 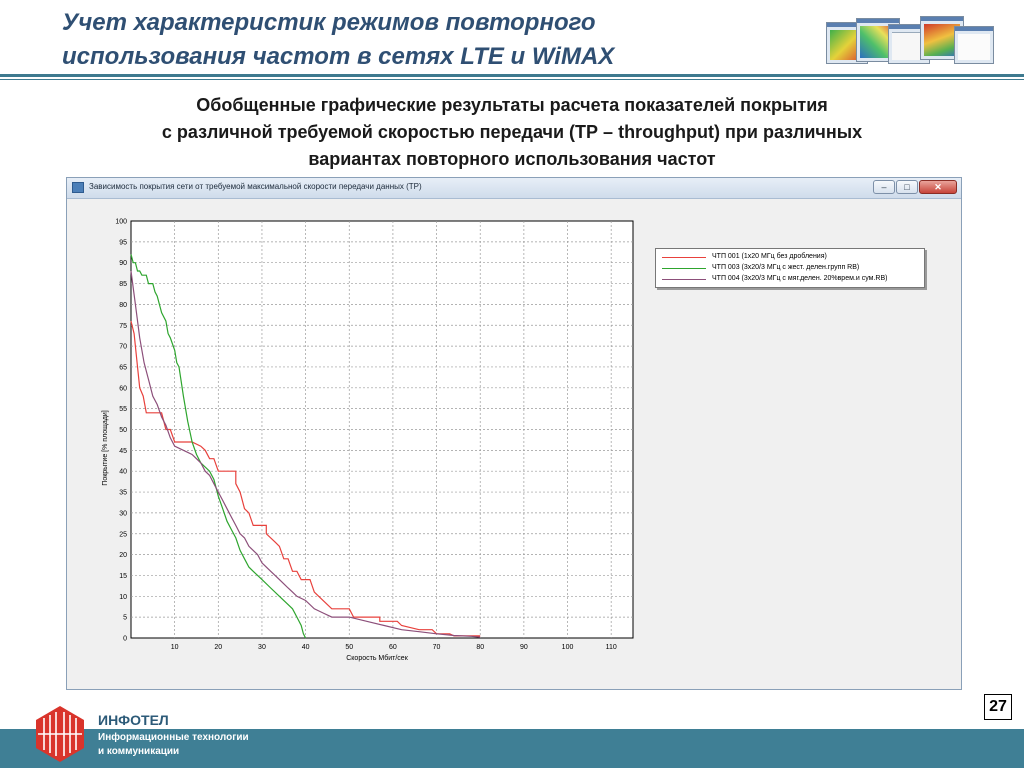 I want to click on header-divider, so click(x=512, y=75).